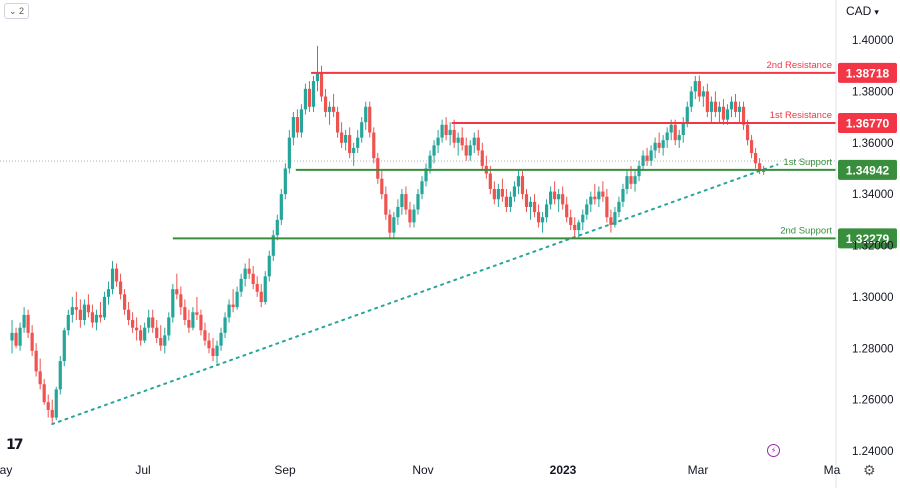 Image resolution: width=900 pixels, height=488 pixels. Describe the element at coordinates (868, 73) in the screenshot. I see `level-price-label: 1.38718` at that location.